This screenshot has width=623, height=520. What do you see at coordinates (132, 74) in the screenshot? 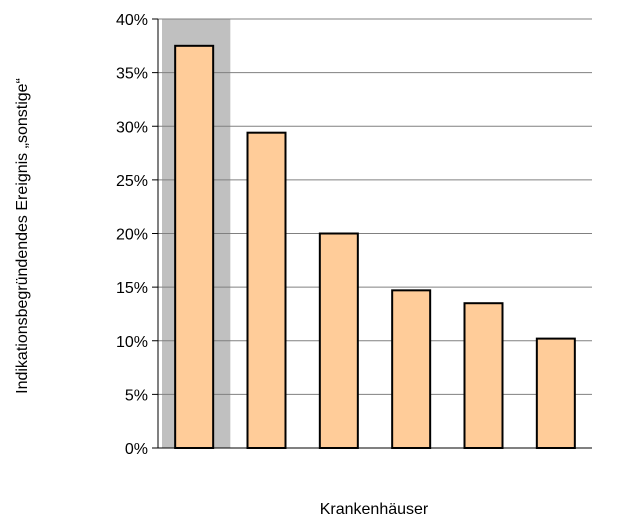
I see `y-tick-label: 35%` at bounding box center [132, 74].